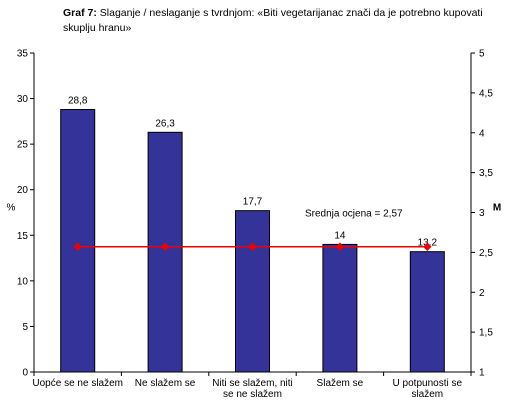  Describe the element at coordinates (23, 54) in the screenshot. I see `y-tick-label-left: 35` at that location.